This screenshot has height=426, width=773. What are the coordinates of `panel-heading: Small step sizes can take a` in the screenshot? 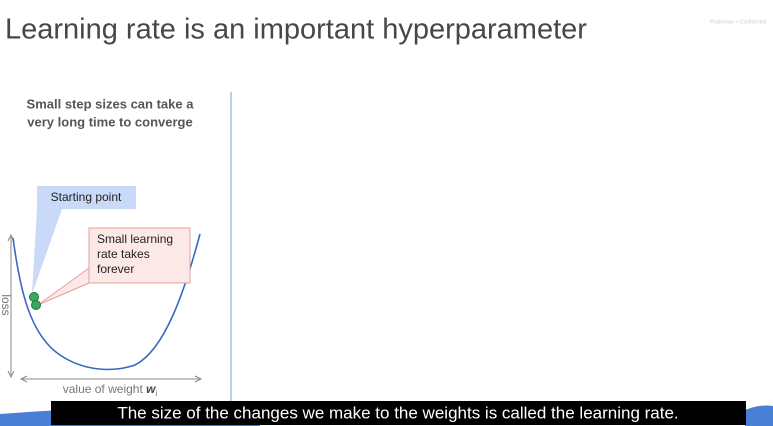 It's located at (111, 103).